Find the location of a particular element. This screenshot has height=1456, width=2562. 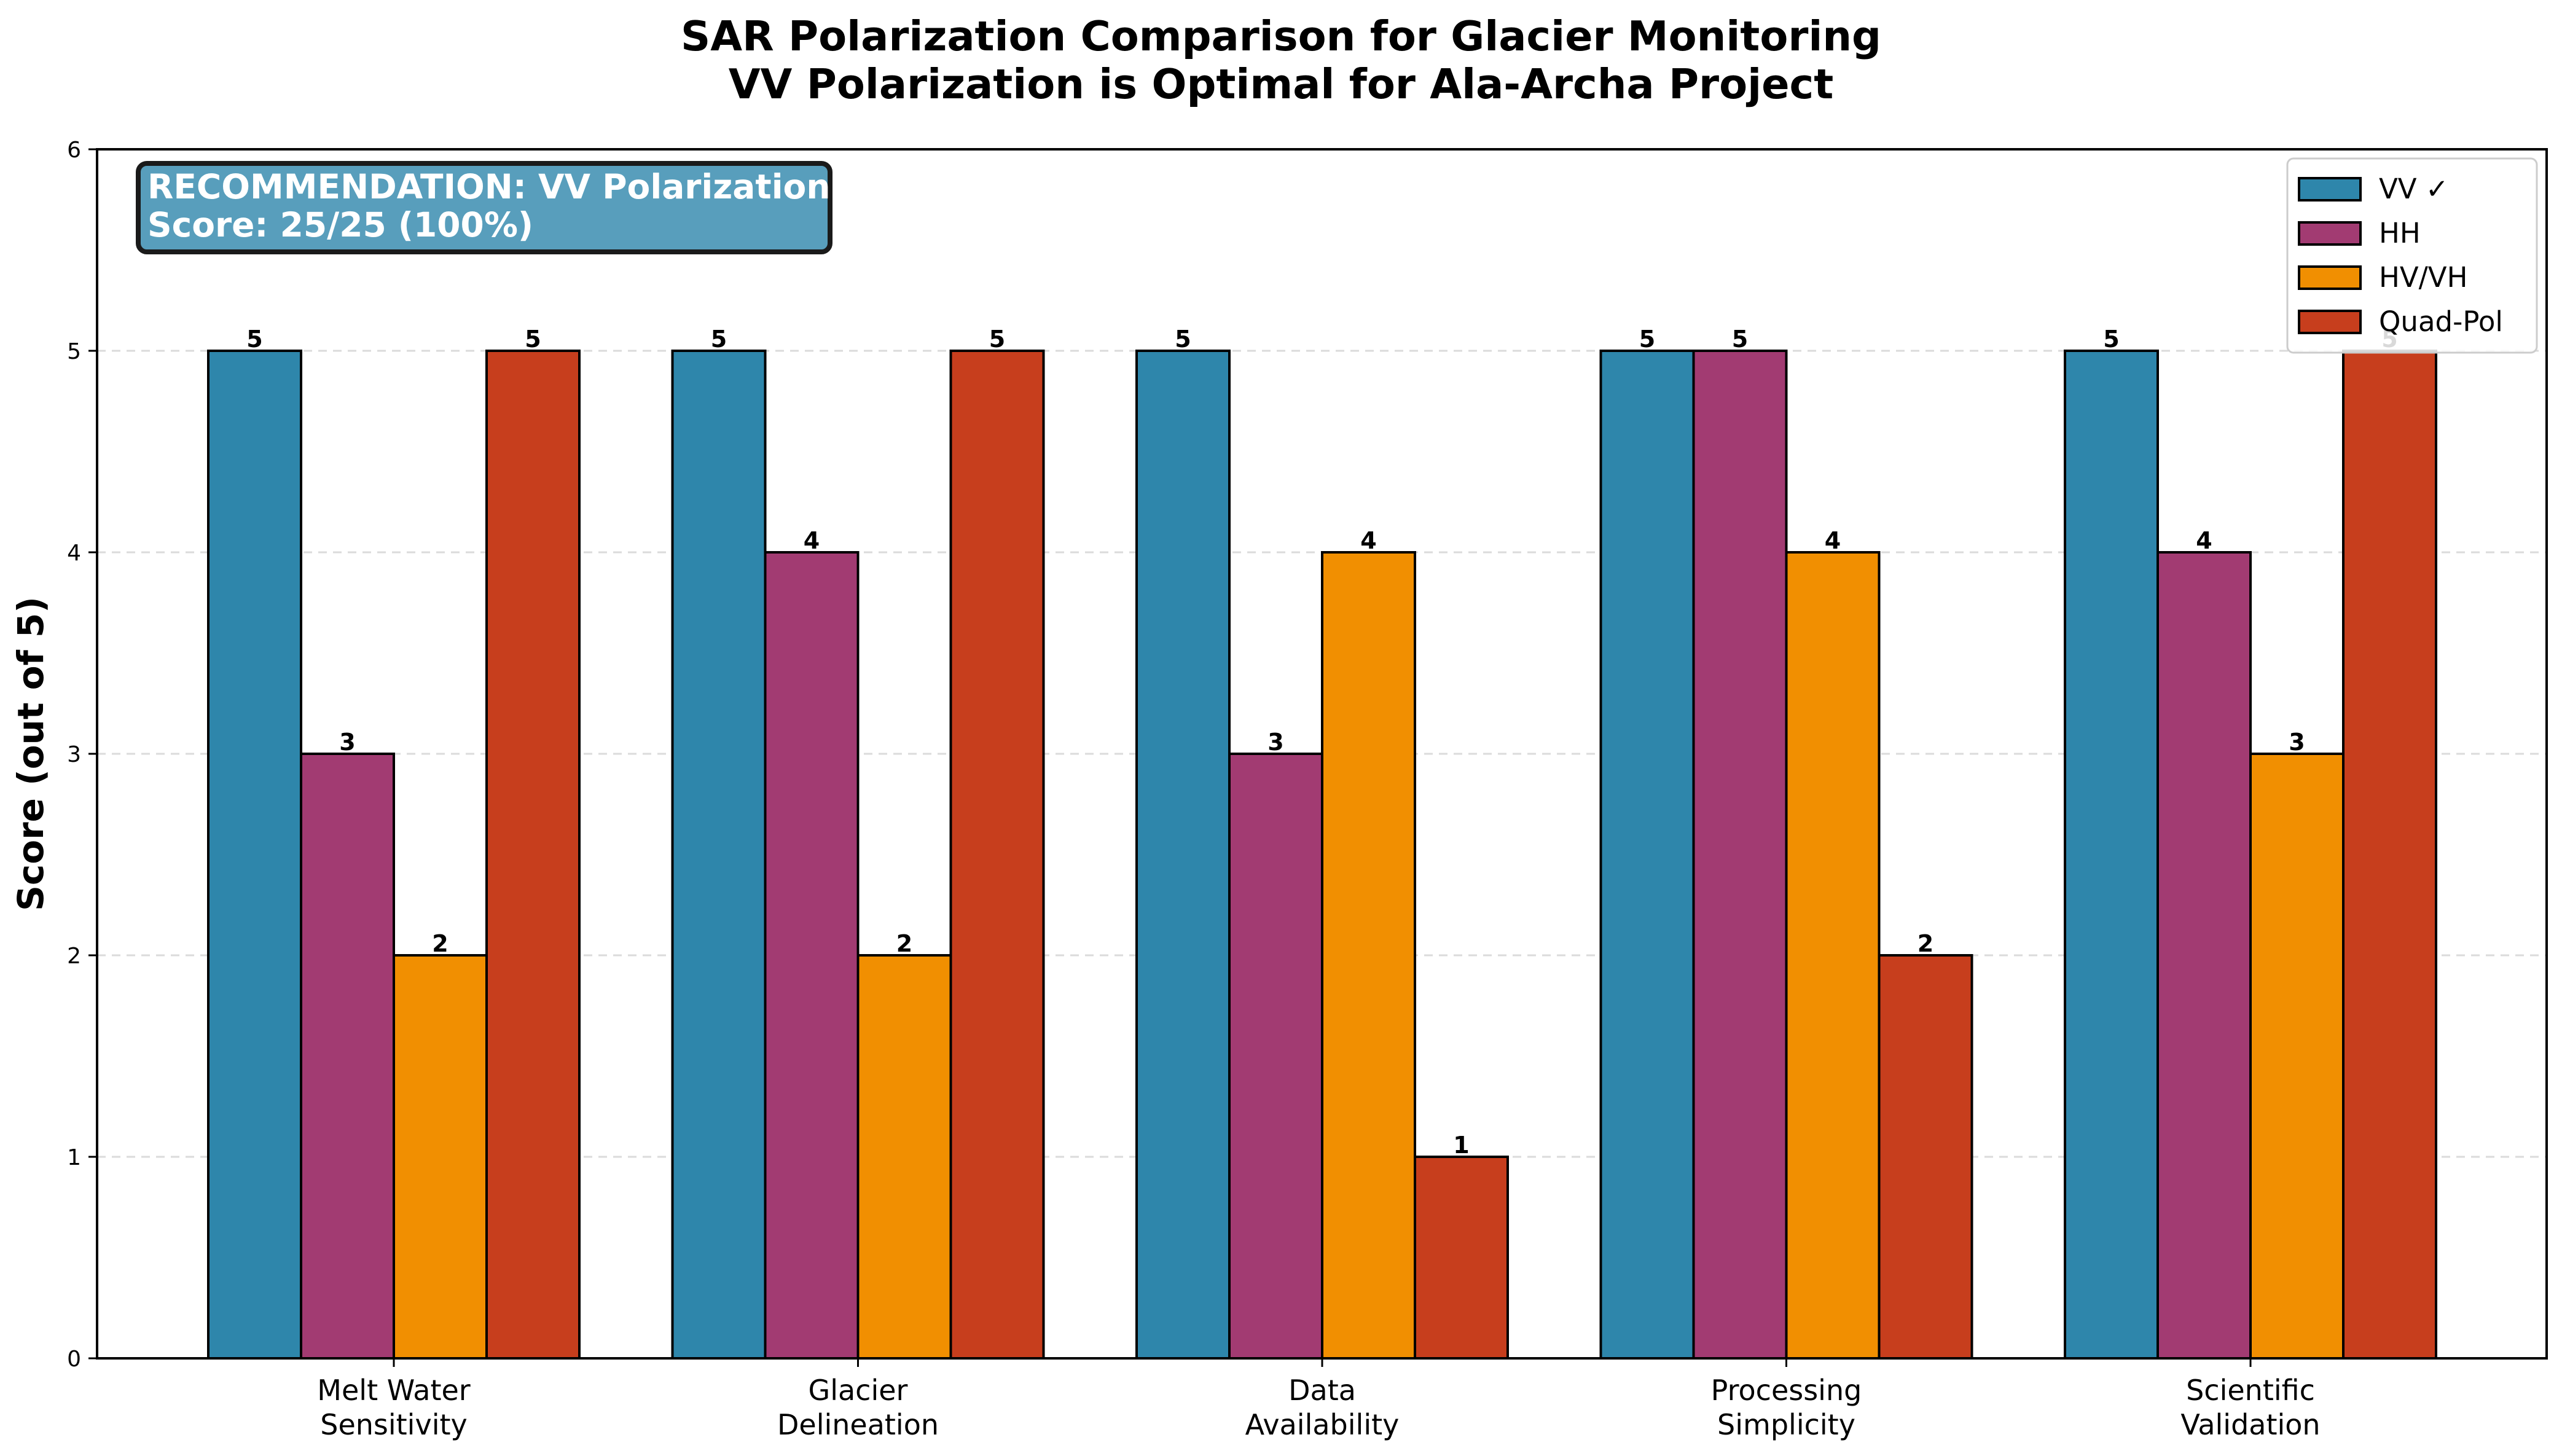

x-tick-label: Scientific is located at coordinates (2250, 1390).